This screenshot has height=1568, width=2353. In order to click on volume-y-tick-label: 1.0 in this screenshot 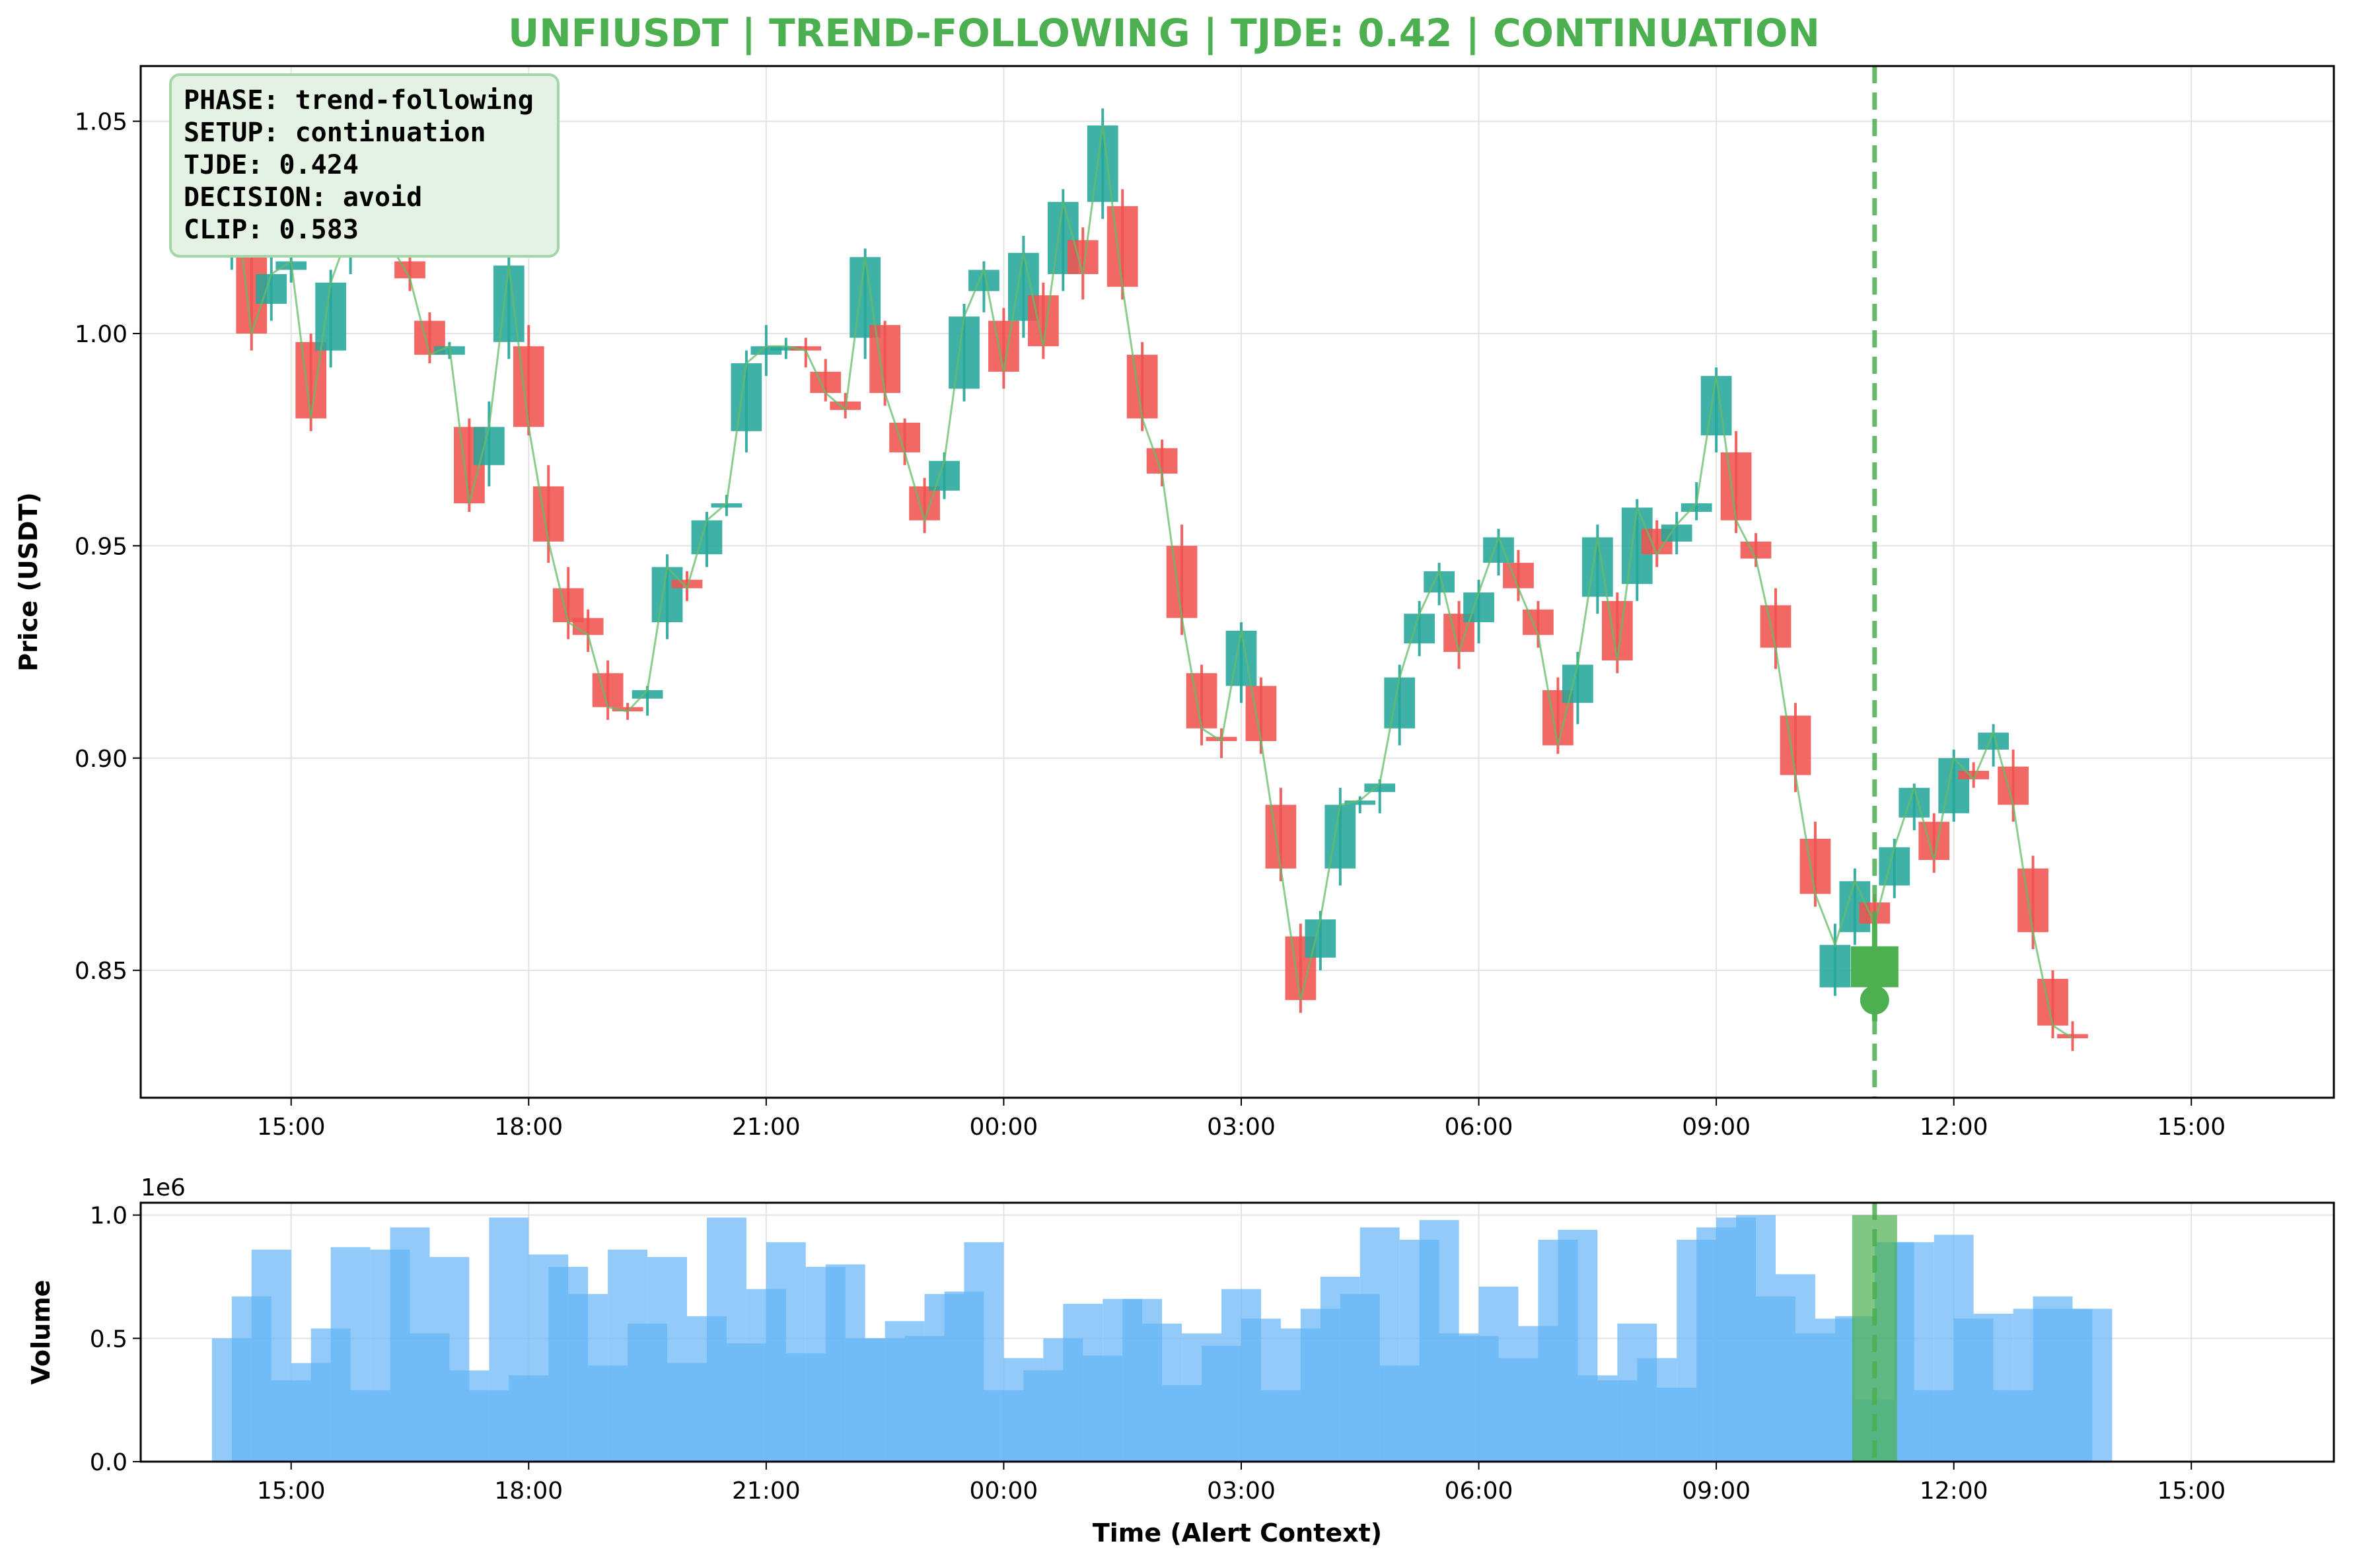, I will do `click(108, 1216)`.